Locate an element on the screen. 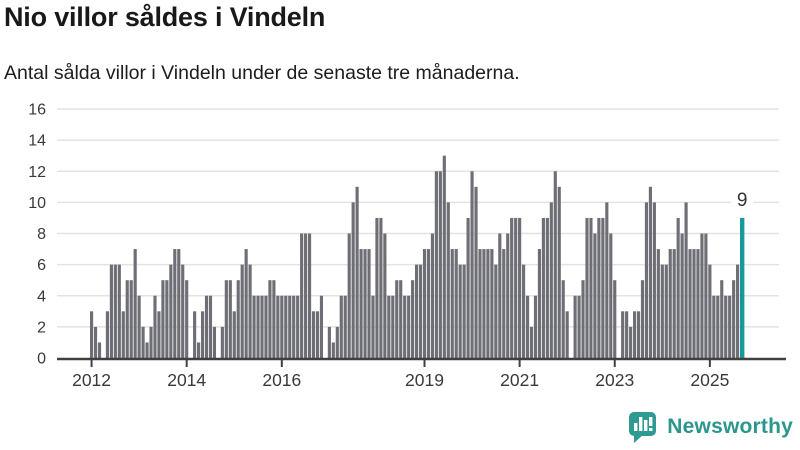 The height and width of the screenshot is (450, 800). y-tick-label: 10 is located at coordinates (37, 203).